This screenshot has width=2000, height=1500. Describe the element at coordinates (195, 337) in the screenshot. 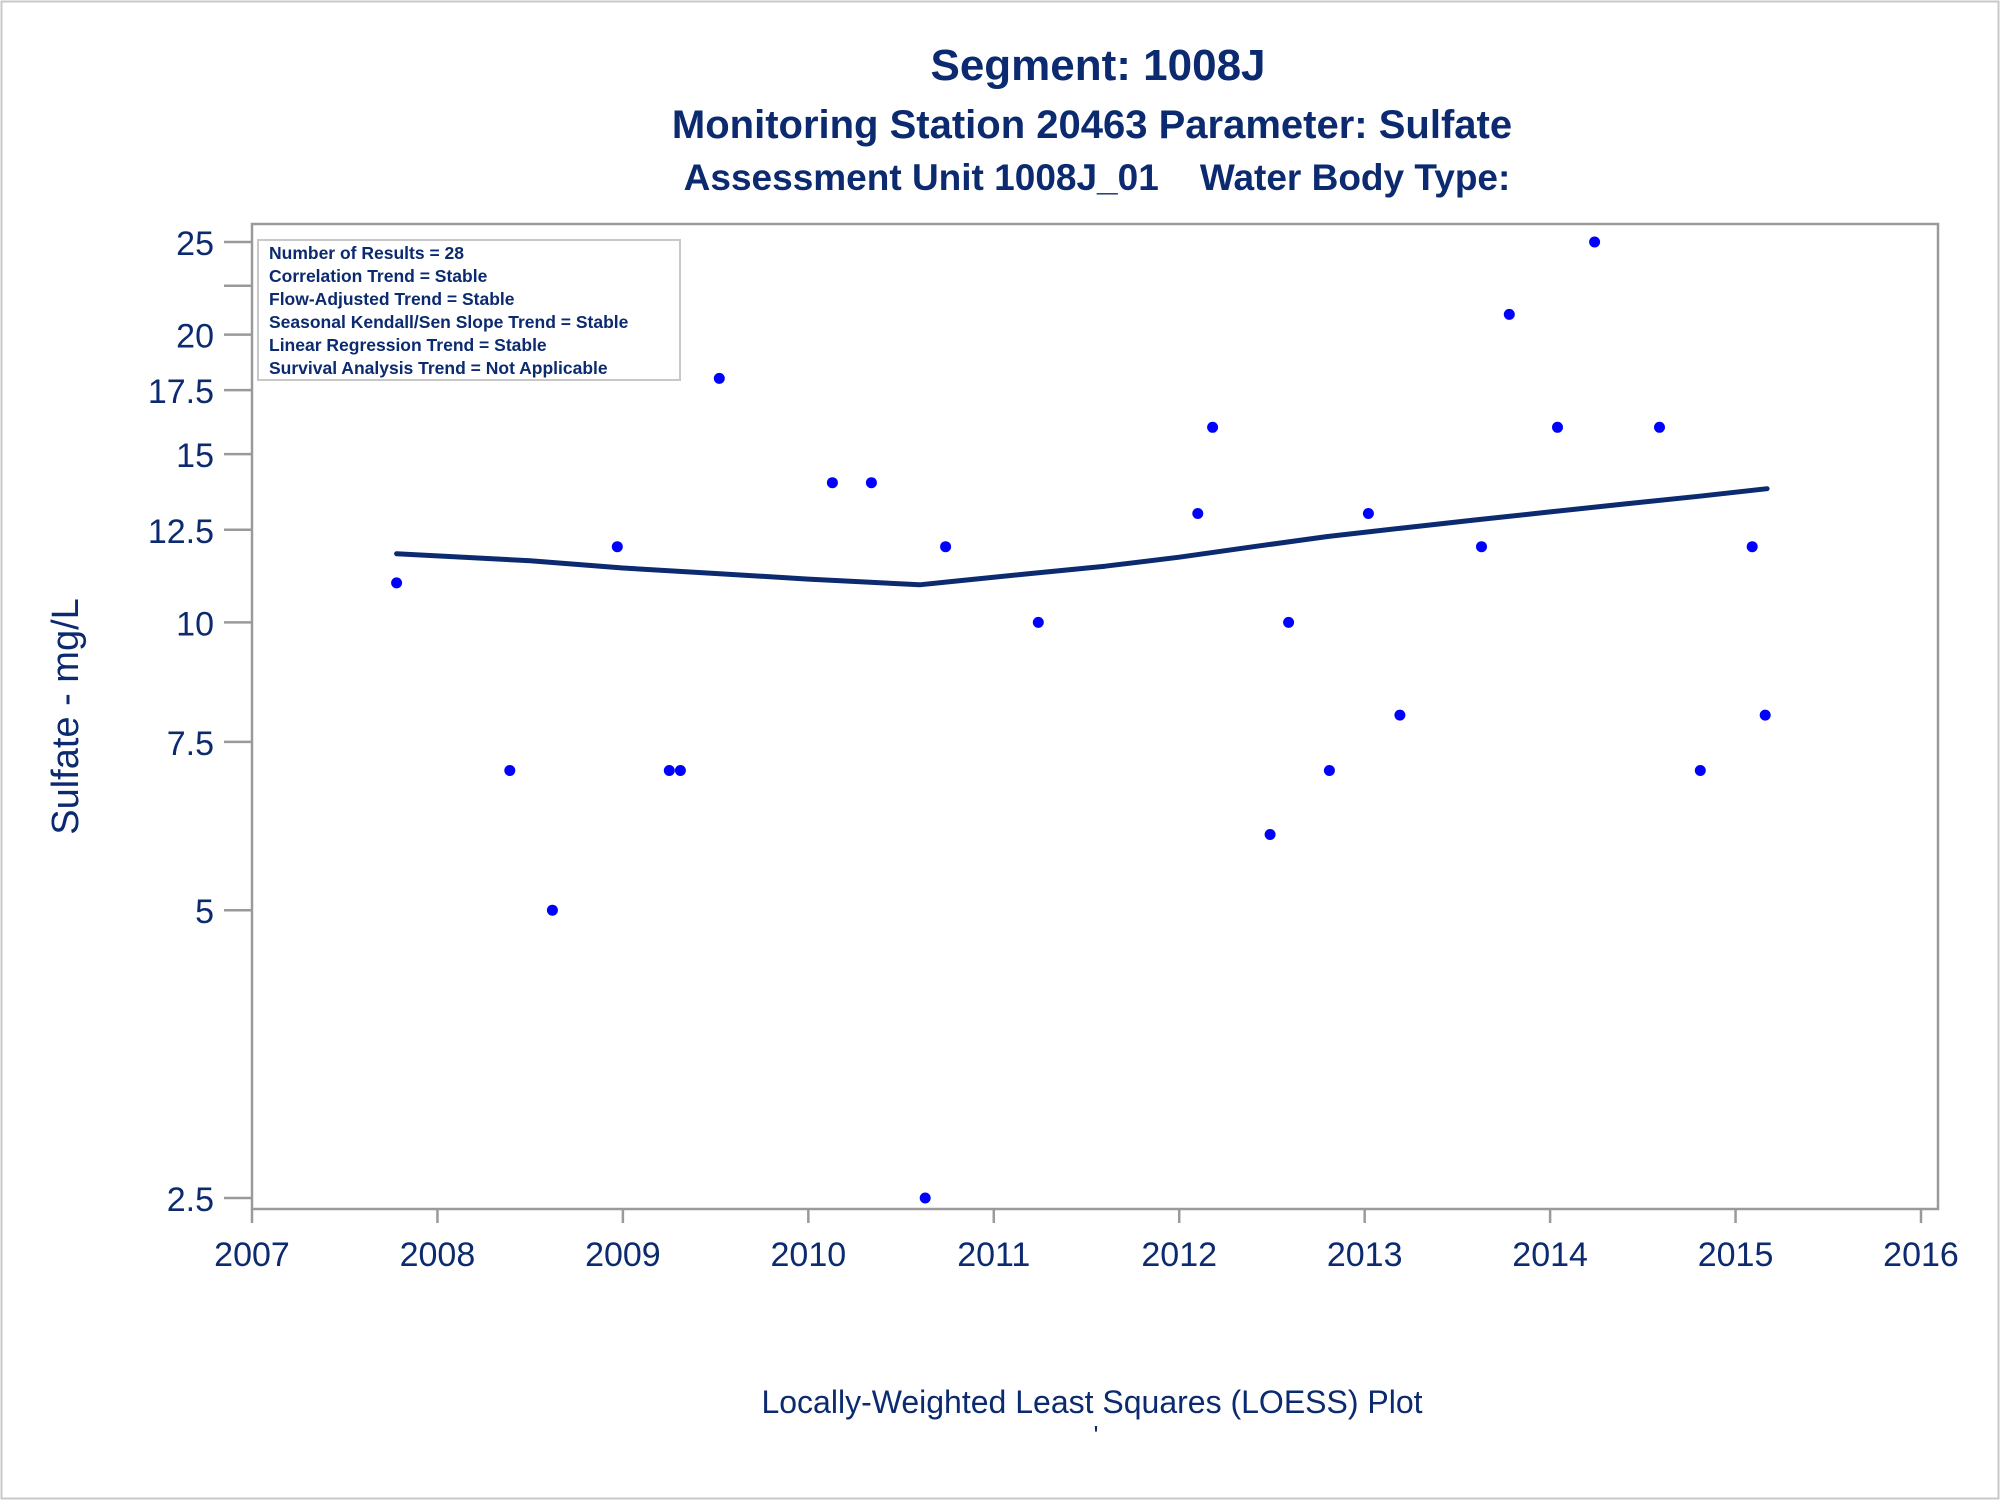

I see `y-tick-label: 20` at that location.